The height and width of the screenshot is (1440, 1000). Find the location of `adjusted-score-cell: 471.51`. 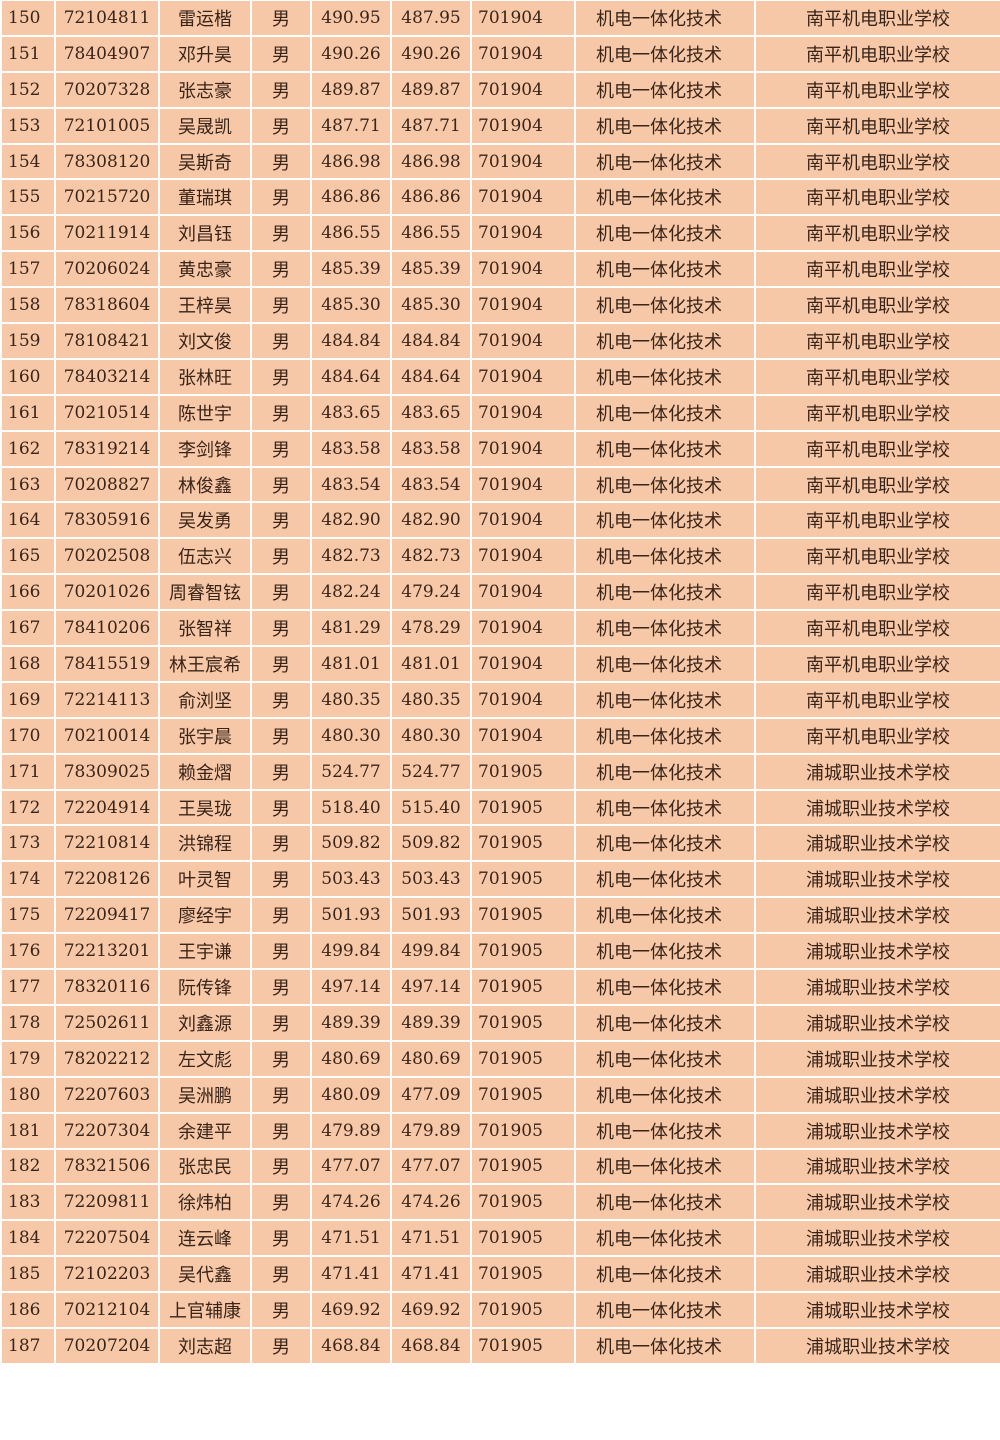

adjusted-score-cell: 471.51 is located at coordinates (431, 1238).